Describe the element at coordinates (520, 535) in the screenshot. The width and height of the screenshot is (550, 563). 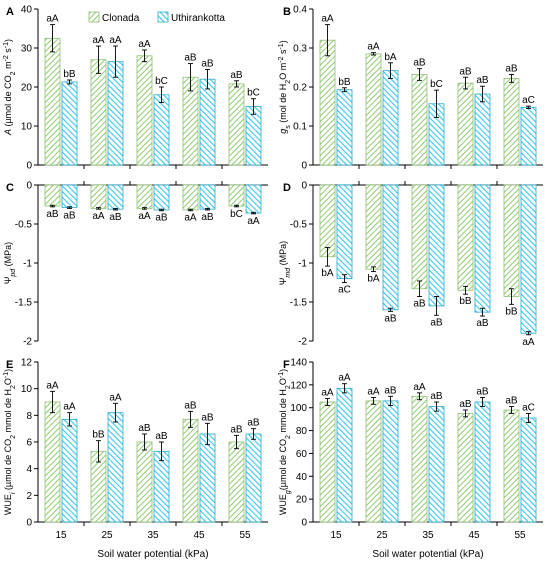
I see `x-tick-label: 55` at that location.